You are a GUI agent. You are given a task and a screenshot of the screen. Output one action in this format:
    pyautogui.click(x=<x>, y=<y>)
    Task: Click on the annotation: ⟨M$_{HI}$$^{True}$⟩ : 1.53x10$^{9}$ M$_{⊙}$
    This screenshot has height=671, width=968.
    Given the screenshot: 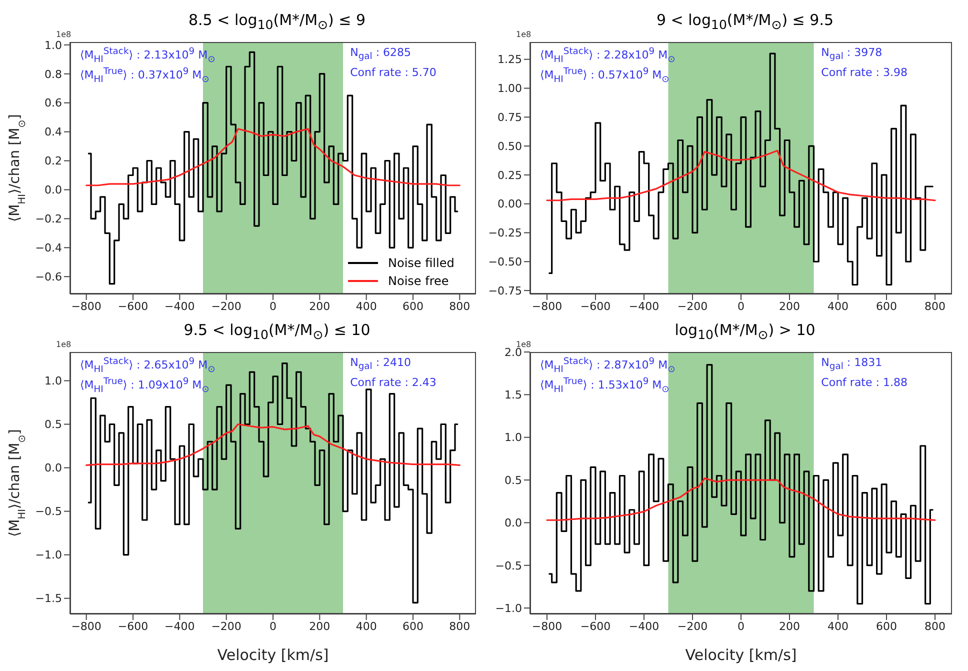 What is the action you would take?
    pyautogui.click(x=605, y=385)
    